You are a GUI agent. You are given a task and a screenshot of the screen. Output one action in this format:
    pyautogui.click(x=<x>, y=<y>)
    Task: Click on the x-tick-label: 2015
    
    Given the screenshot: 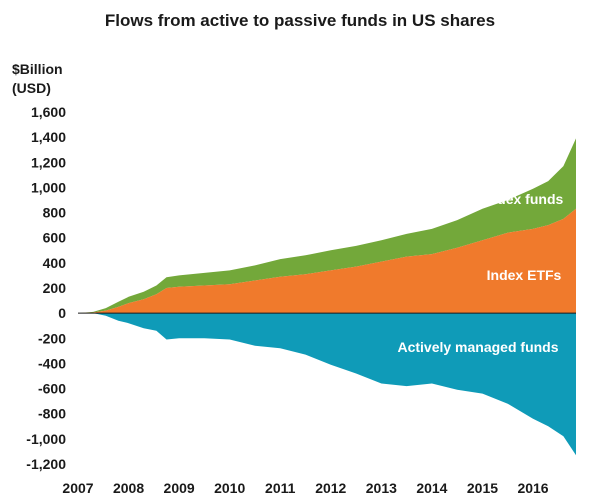 What is the action you would take?
    pyautogui.click(x=482, y=488)
    